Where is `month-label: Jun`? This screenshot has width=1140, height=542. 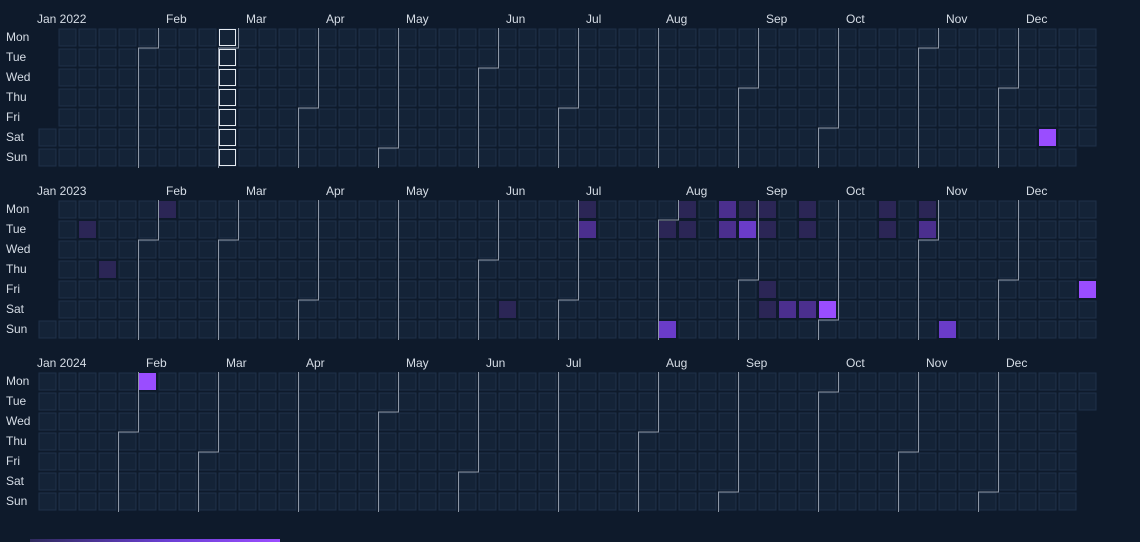
month-label: Jun is located at coordinates (515, 191).